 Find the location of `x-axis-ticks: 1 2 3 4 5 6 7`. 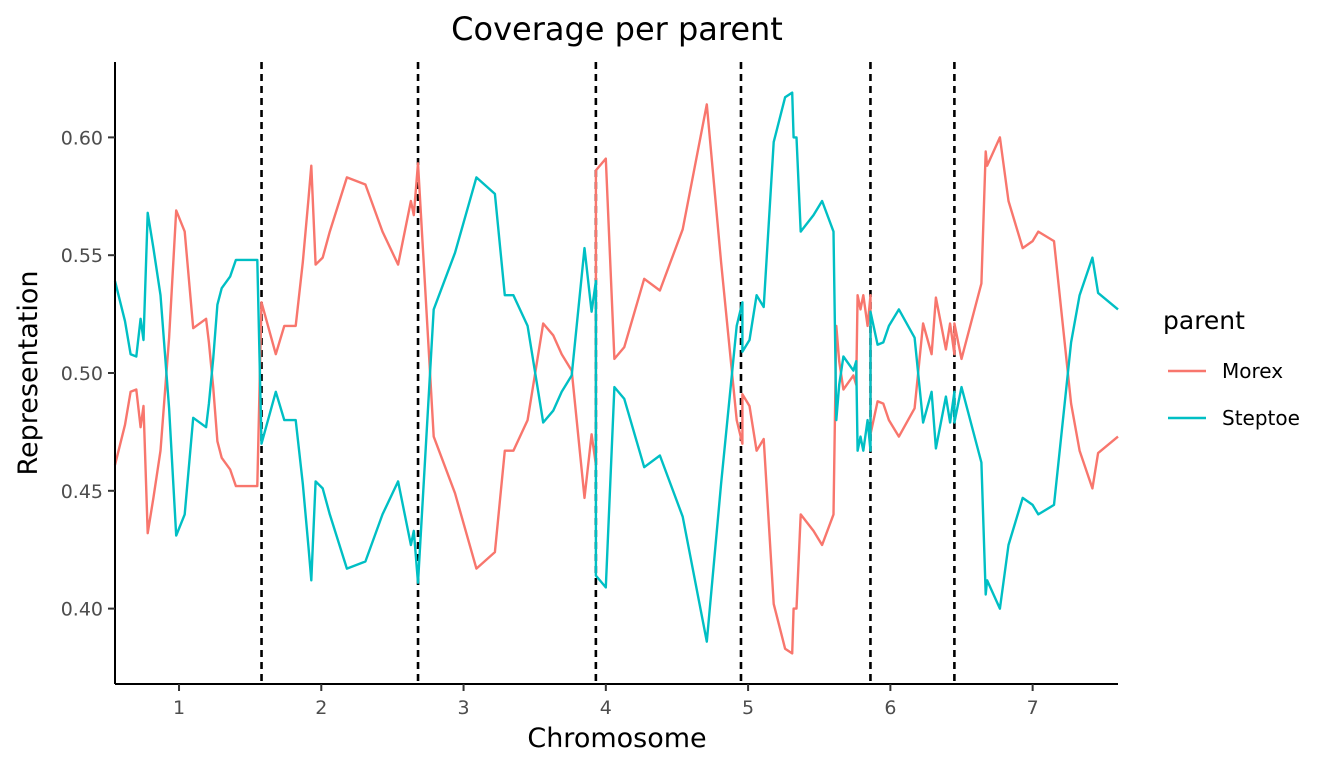

x-axis-ticks: 1 2 3 4 5 6 7 is located at coordinates (606, 701).